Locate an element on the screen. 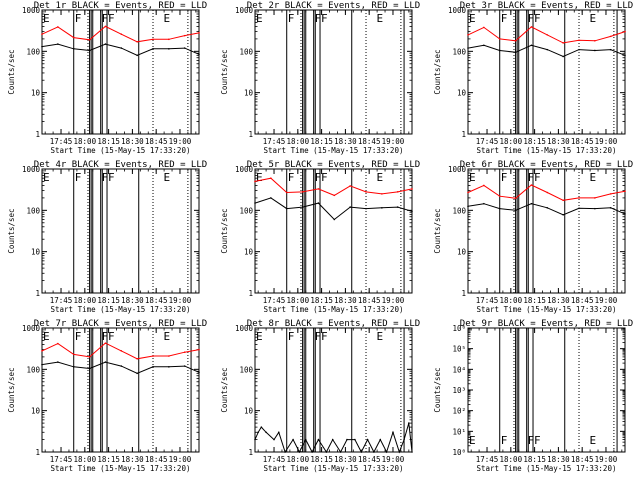 The width and height of the screenshot is (640, 480). y-tick-label: 10⁴ is located at coordinates (459, 369).